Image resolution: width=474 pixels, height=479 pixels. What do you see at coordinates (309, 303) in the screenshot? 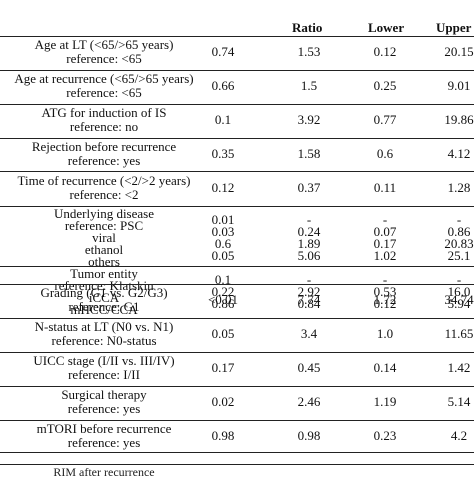
I see `ratio-value: 0.84` at bounding box center [309, 303].